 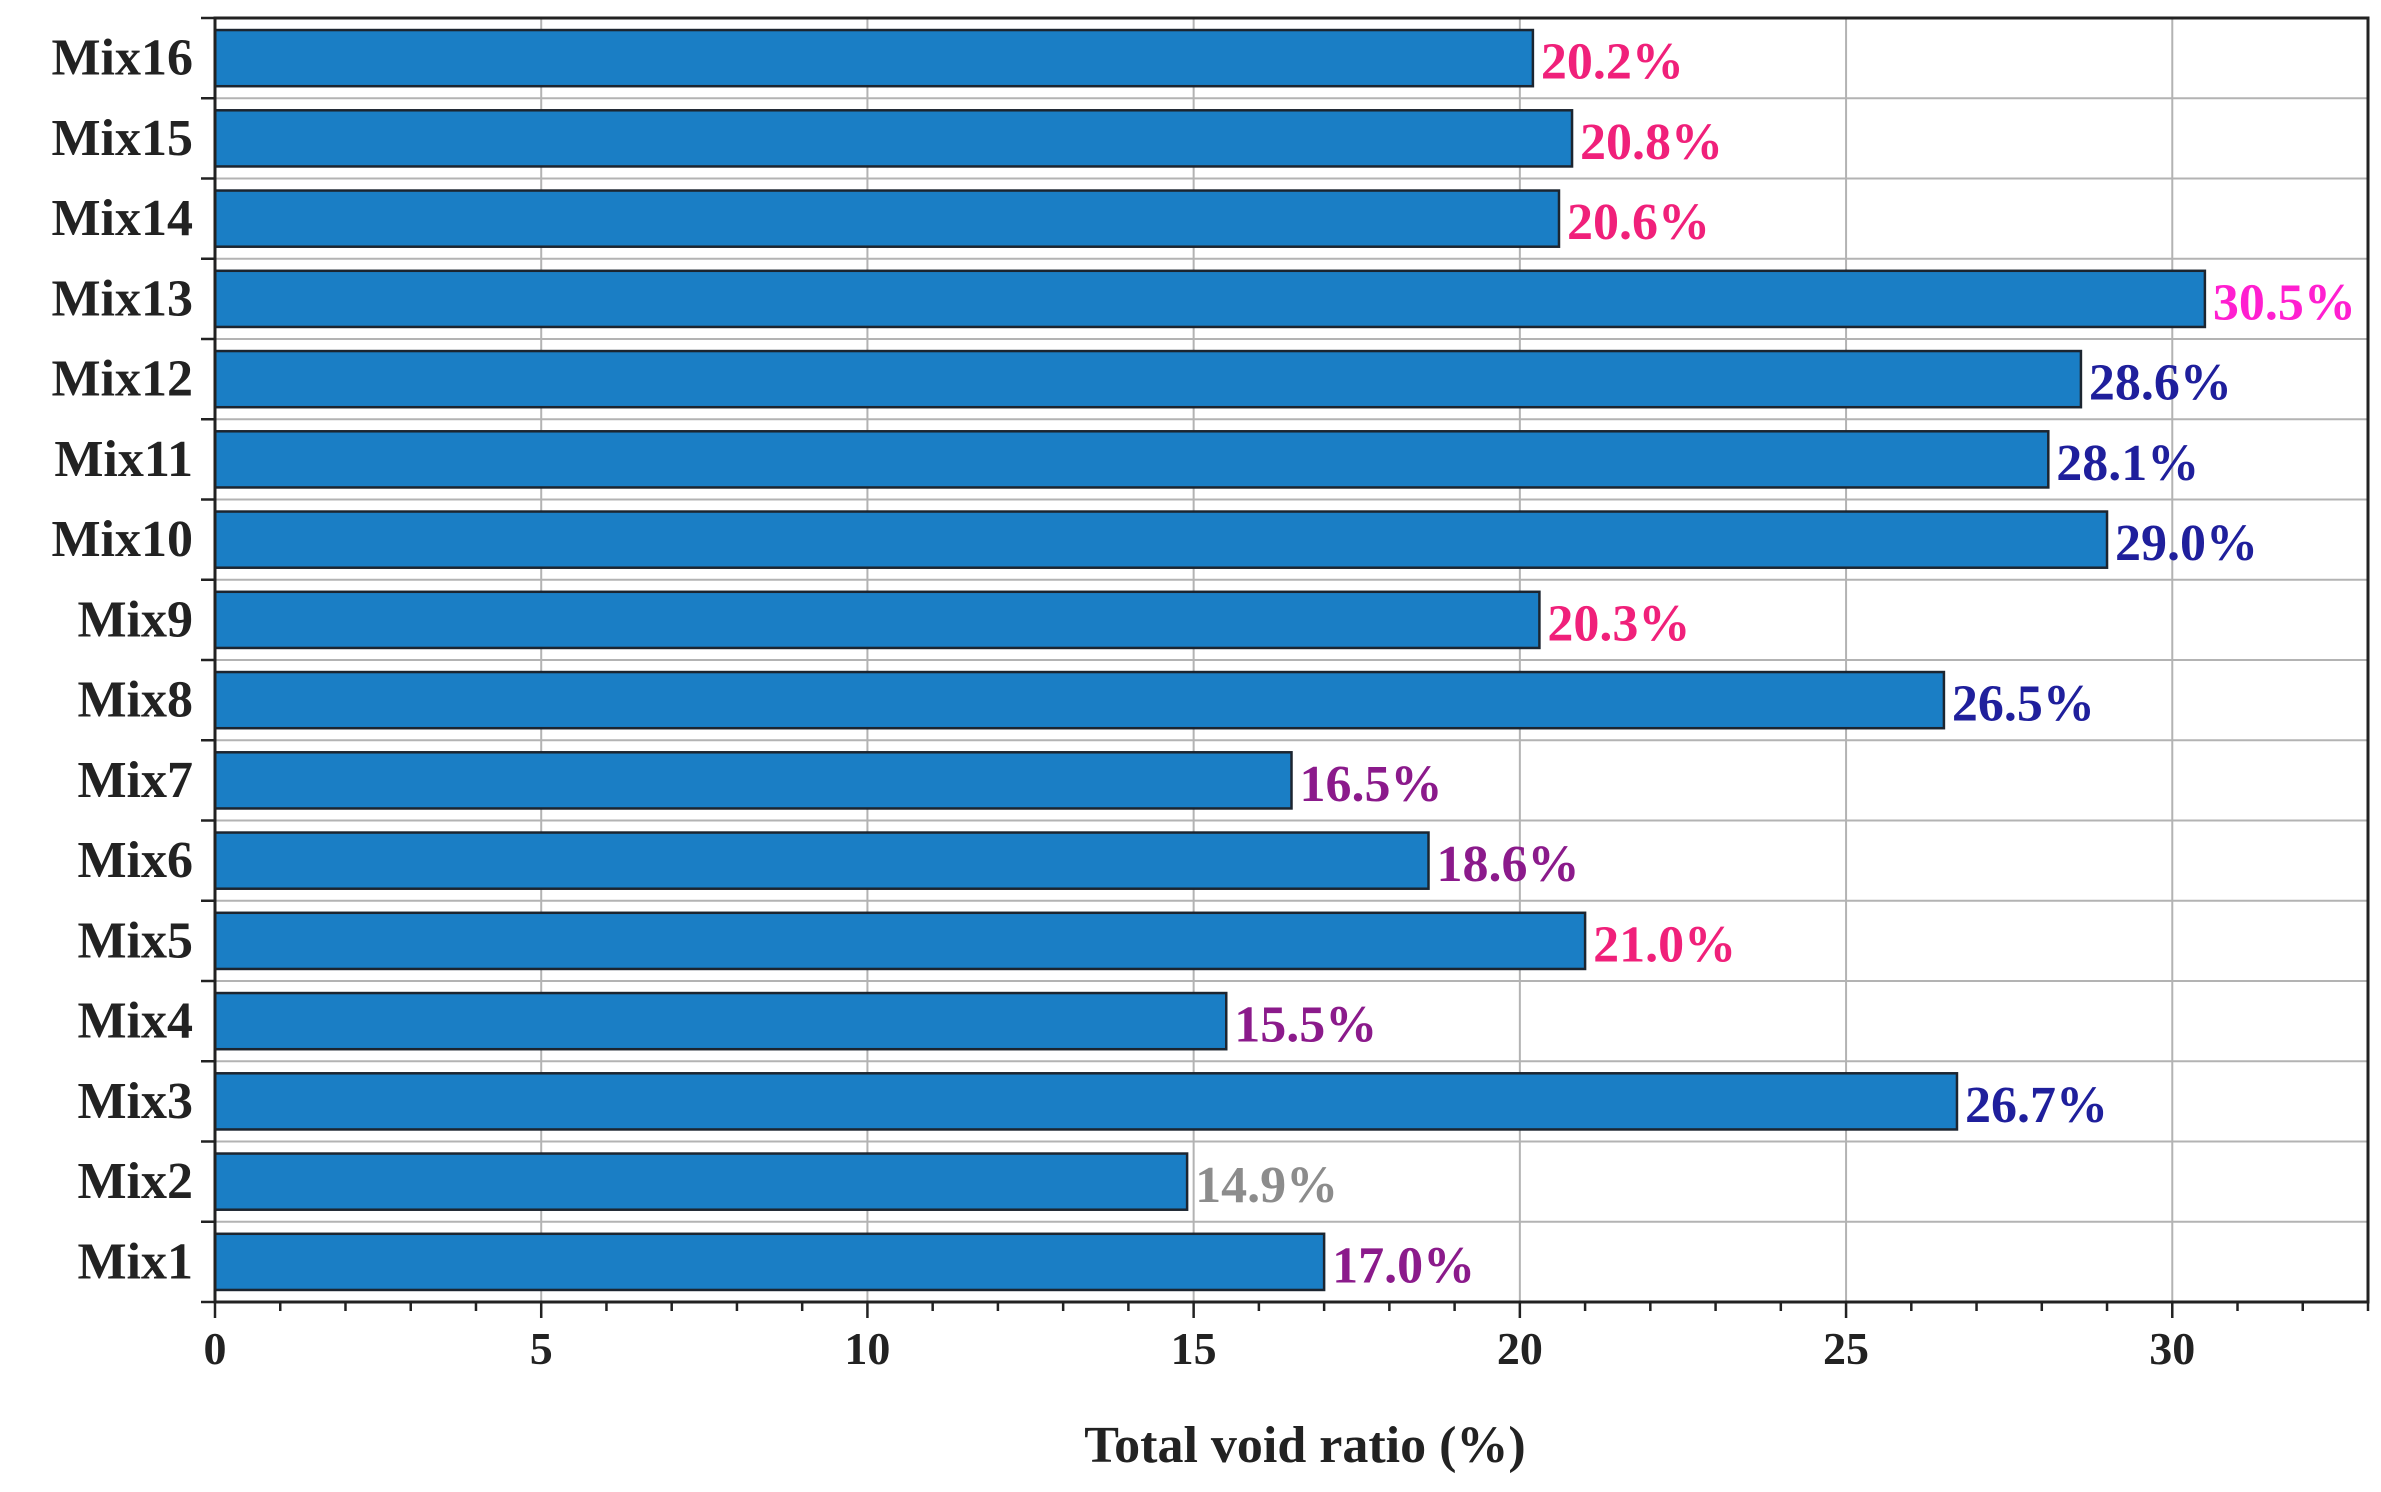 I want to click on x-tick-label: 10, so click(x=867, y=1348).